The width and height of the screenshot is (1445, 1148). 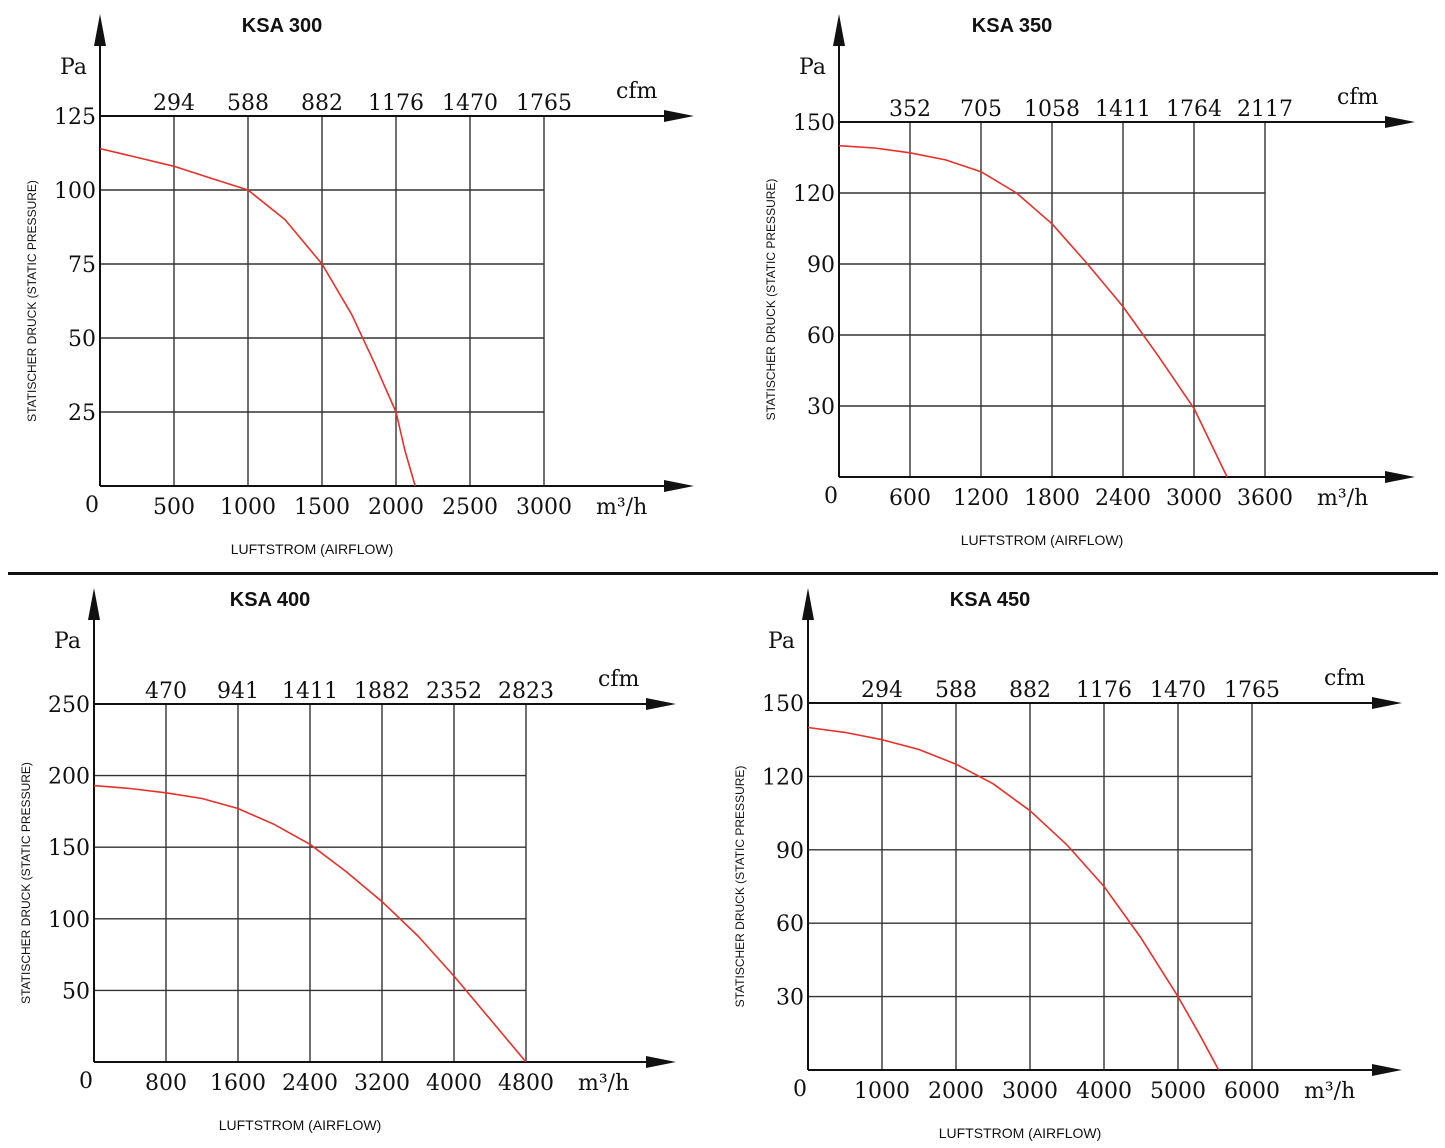 I want to click on chart-title: KSA 450, so click(x=990, y=600).